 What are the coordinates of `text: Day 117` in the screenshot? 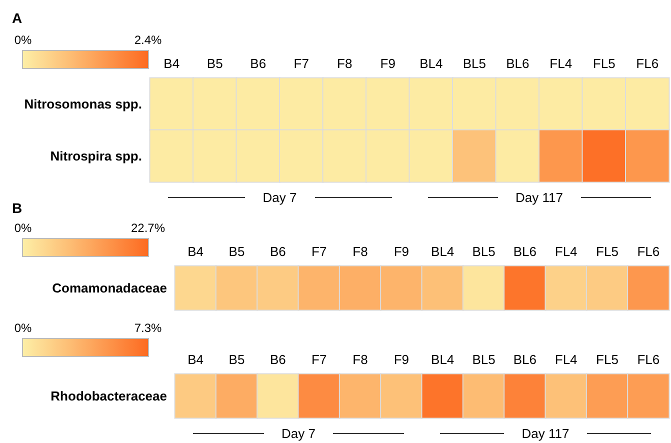 It's located at (539, 197).